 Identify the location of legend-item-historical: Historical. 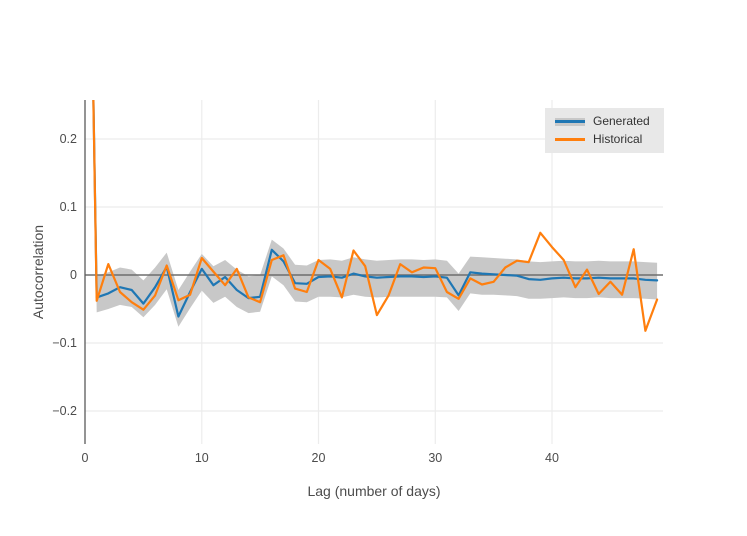
(602, 139).